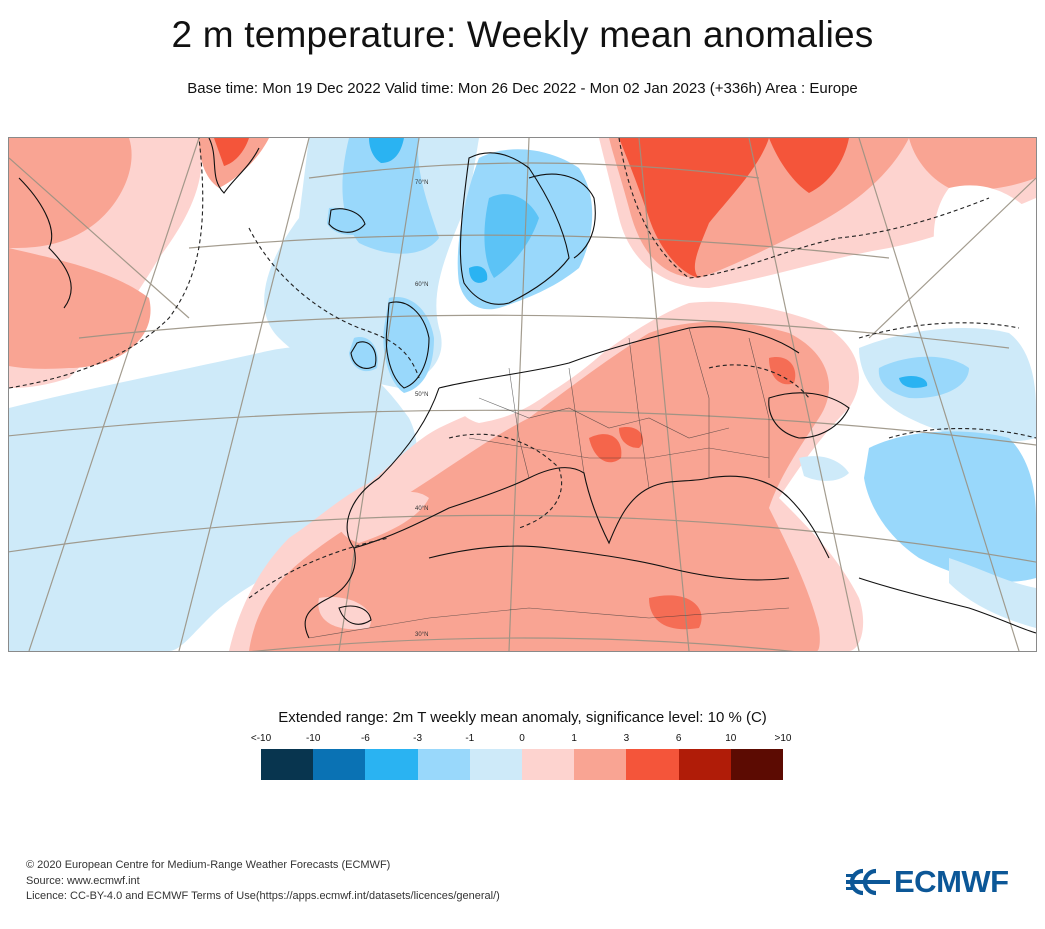  I want to click on lat-label-60n: 60°N, so click(421, 285).